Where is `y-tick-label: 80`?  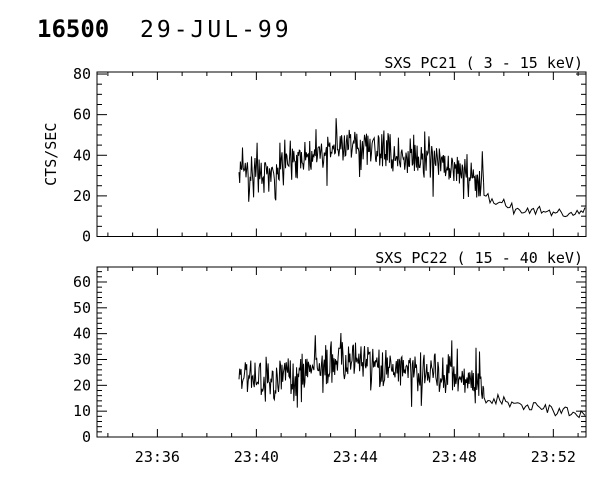
y-tick-label: 80 is located at coordinates (82, 74).